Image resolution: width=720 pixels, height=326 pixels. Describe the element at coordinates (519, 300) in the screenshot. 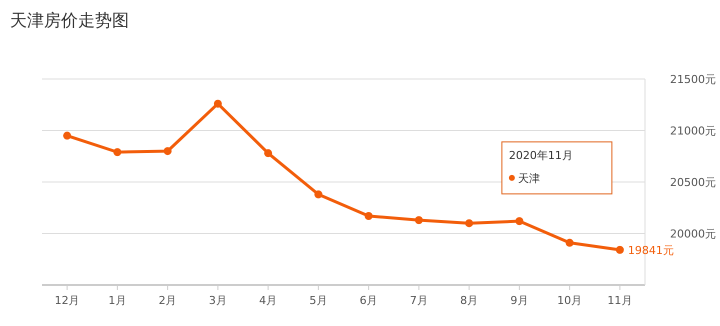

I see `x-tick-label: 9月` at that location.